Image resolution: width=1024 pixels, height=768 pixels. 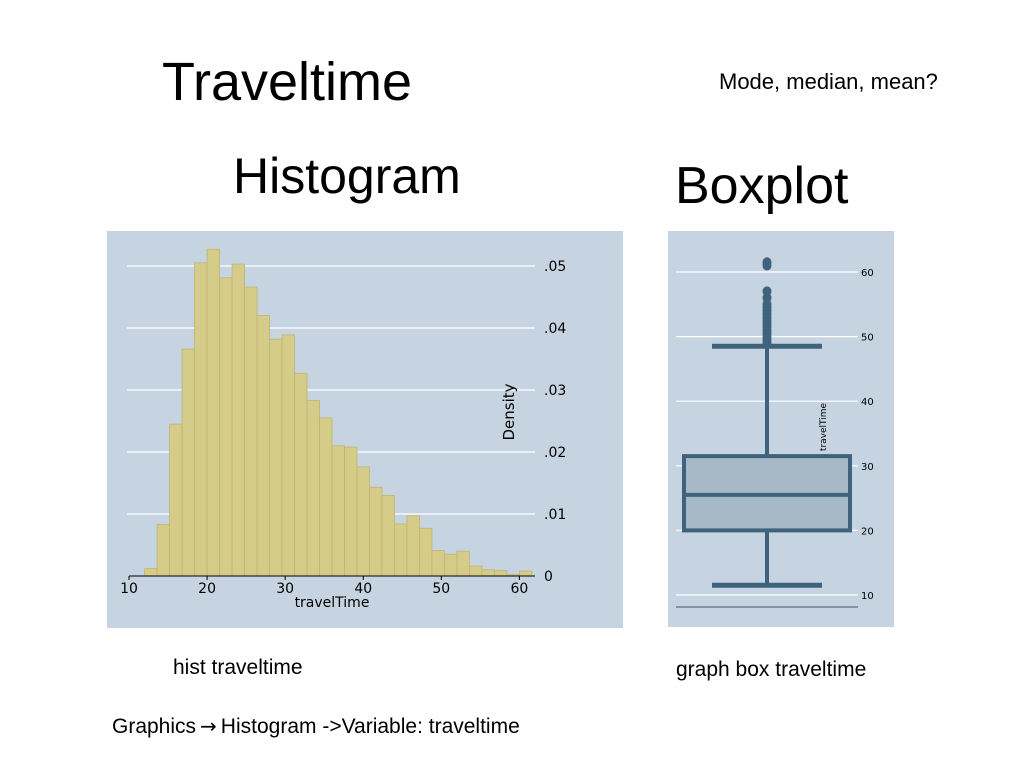 What do you see at coordinates (867, 467) in the screenshot?
I see `boxplot-y-tick-label: 30` at bounding box center [867, 467].